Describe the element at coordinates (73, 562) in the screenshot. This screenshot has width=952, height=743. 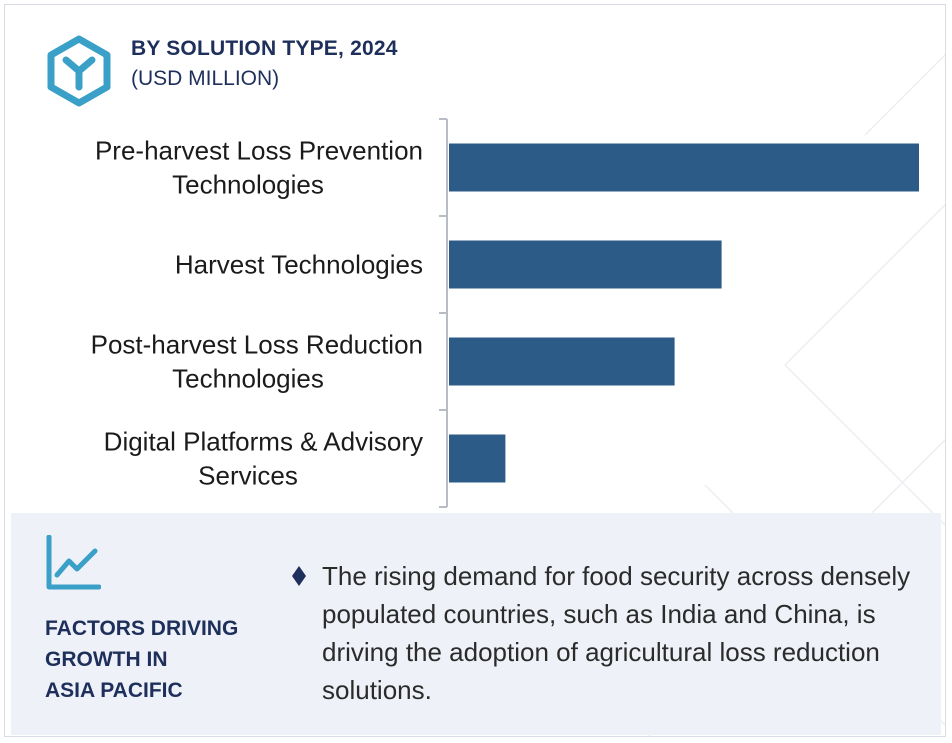
I see `trend-chart-icon` at that location.